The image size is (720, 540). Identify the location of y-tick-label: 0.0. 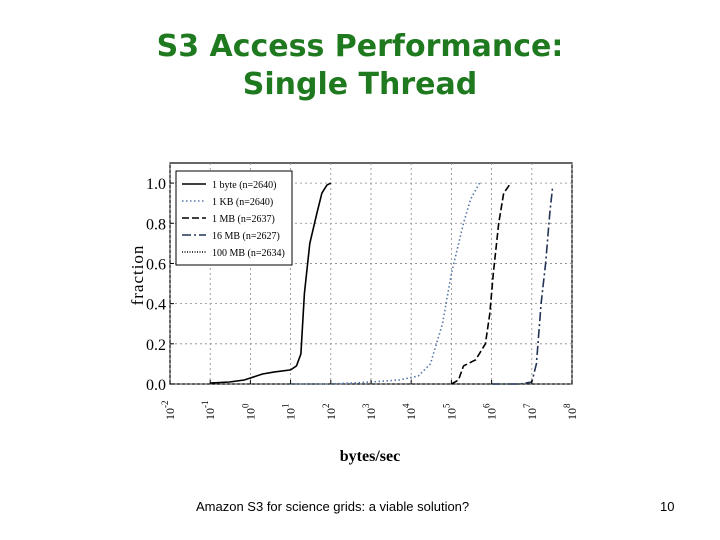
(156, 385).